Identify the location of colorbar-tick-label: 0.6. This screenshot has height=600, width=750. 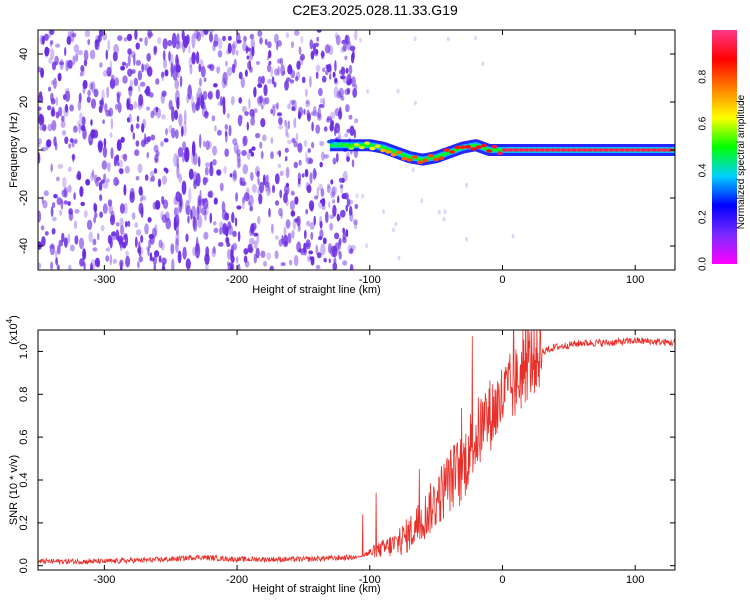
(703, 123).